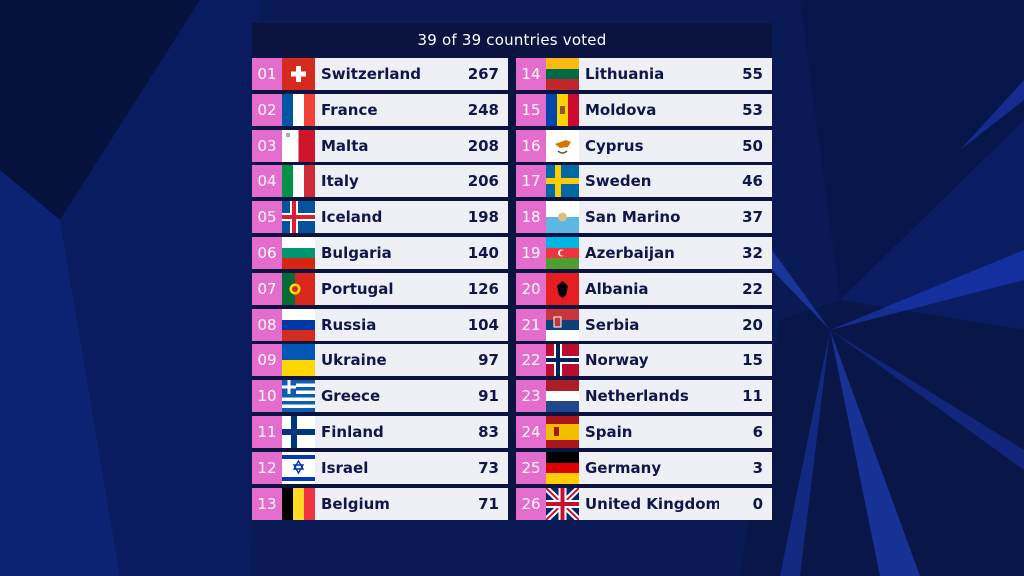  What do you see at coordinates (562, 109) in the screenshot?
I see `moldova-flag-icon` at bounding box center [562, 109].